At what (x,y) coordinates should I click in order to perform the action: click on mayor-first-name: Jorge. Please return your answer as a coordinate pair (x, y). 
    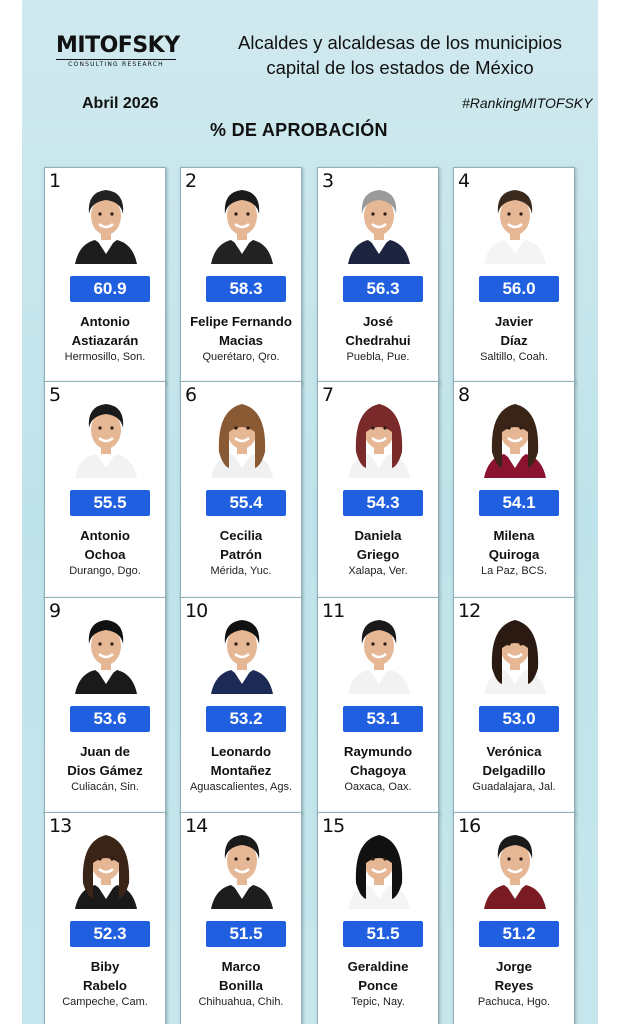
    Looking at the image, I should click on (514, 966).